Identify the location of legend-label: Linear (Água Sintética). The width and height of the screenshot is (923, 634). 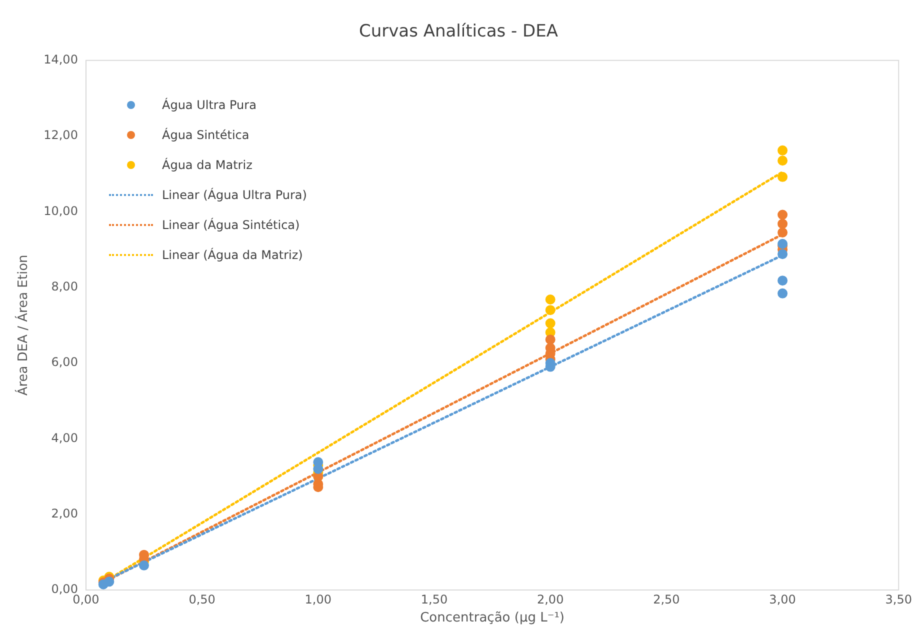
(231, 225).